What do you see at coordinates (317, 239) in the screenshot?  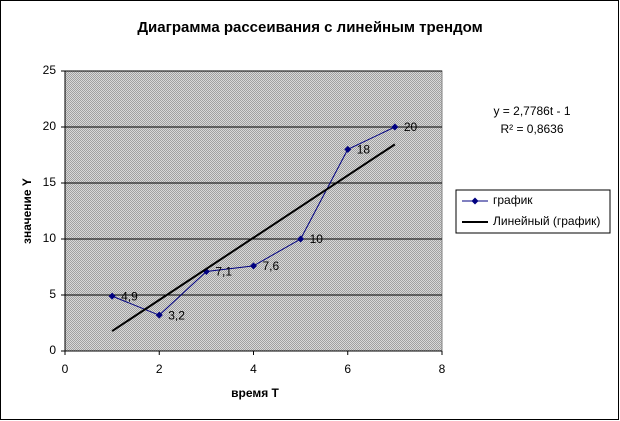 I see `data-label: 10` at bounding box center [317, 239].